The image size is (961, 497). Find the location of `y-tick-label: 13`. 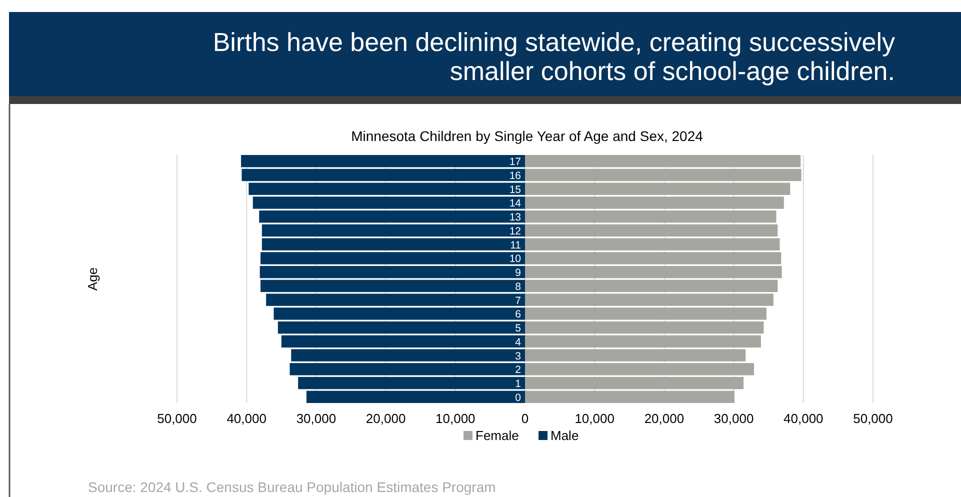

y-tick-label: 13 is located at coordinates (515, 218).